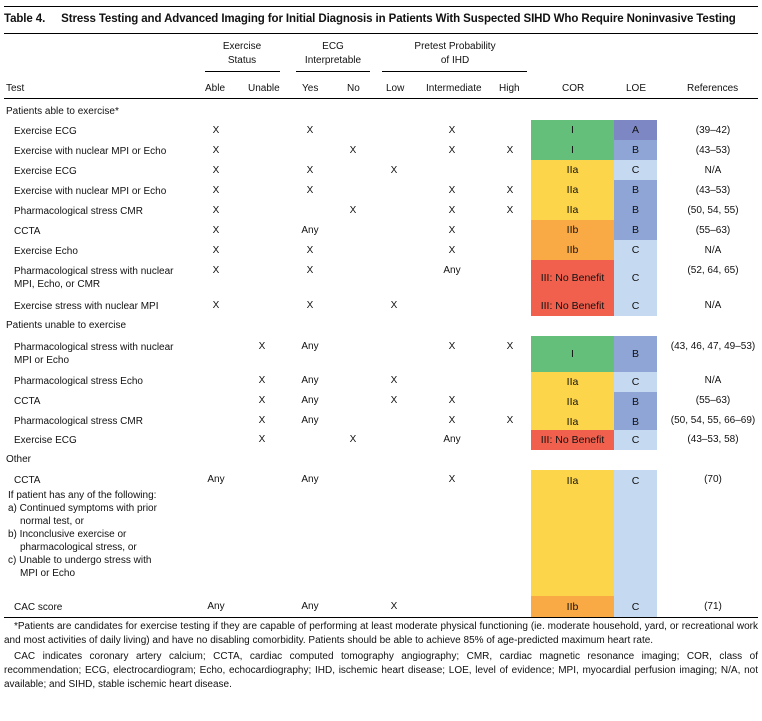  I want to click on cor-cell: IIb, so click(572, 250).